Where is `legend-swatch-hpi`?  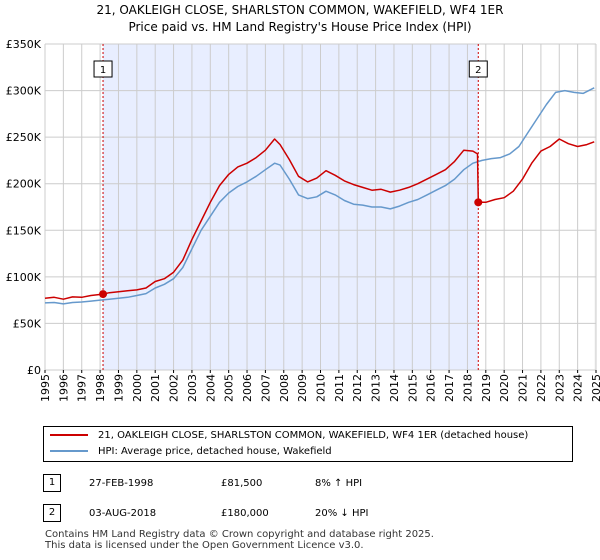 legend-swatch-hpi is located at coordinates (69, 451).